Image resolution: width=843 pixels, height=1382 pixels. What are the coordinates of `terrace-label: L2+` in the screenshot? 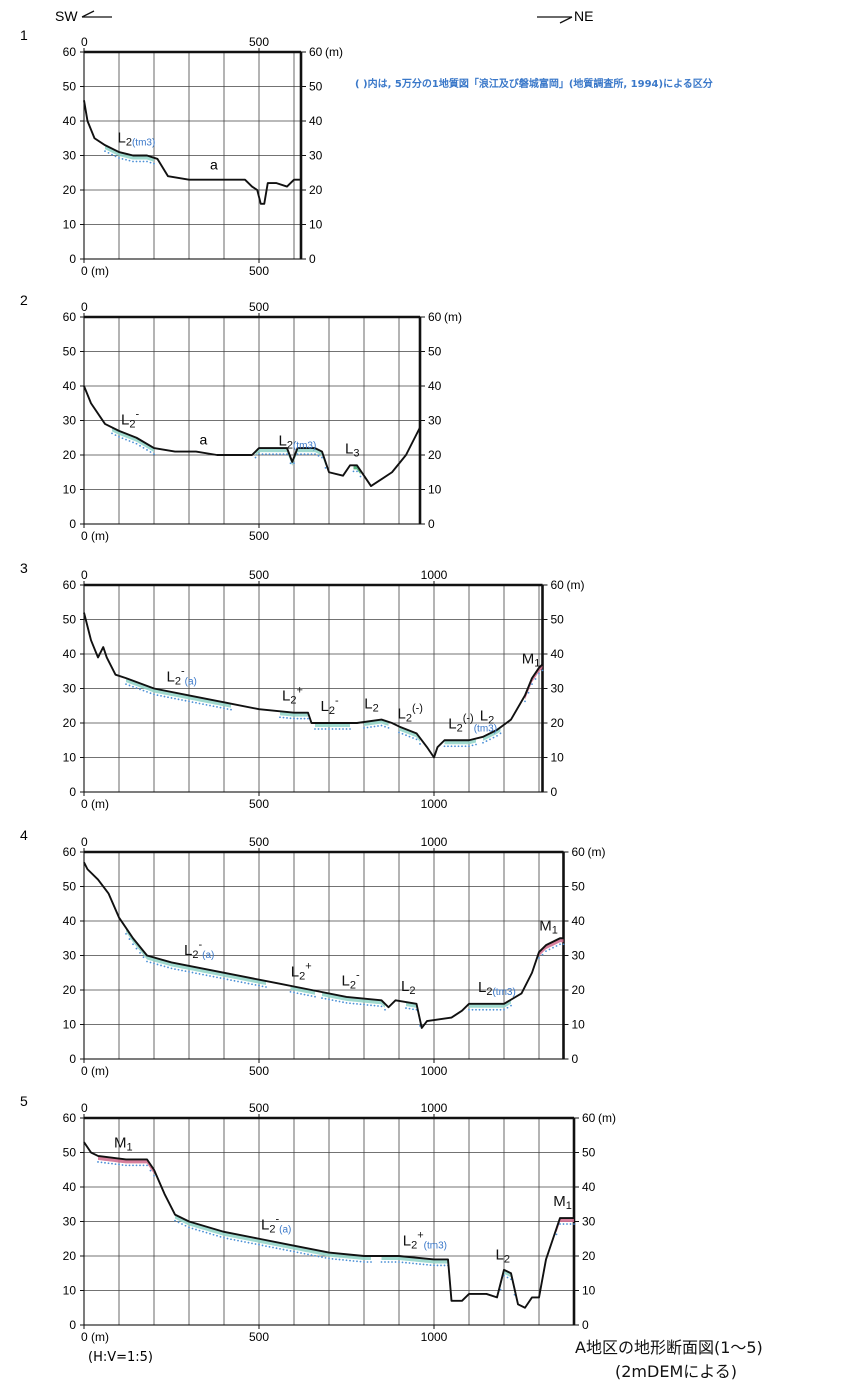 It's located at (301, 971).